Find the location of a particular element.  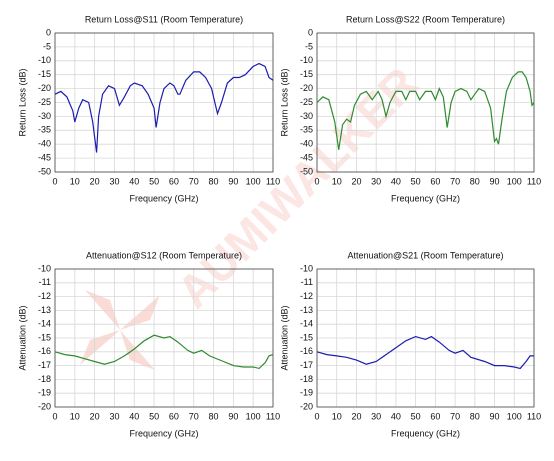

y-tick-label: 0 is located at coordinates (310, 32).